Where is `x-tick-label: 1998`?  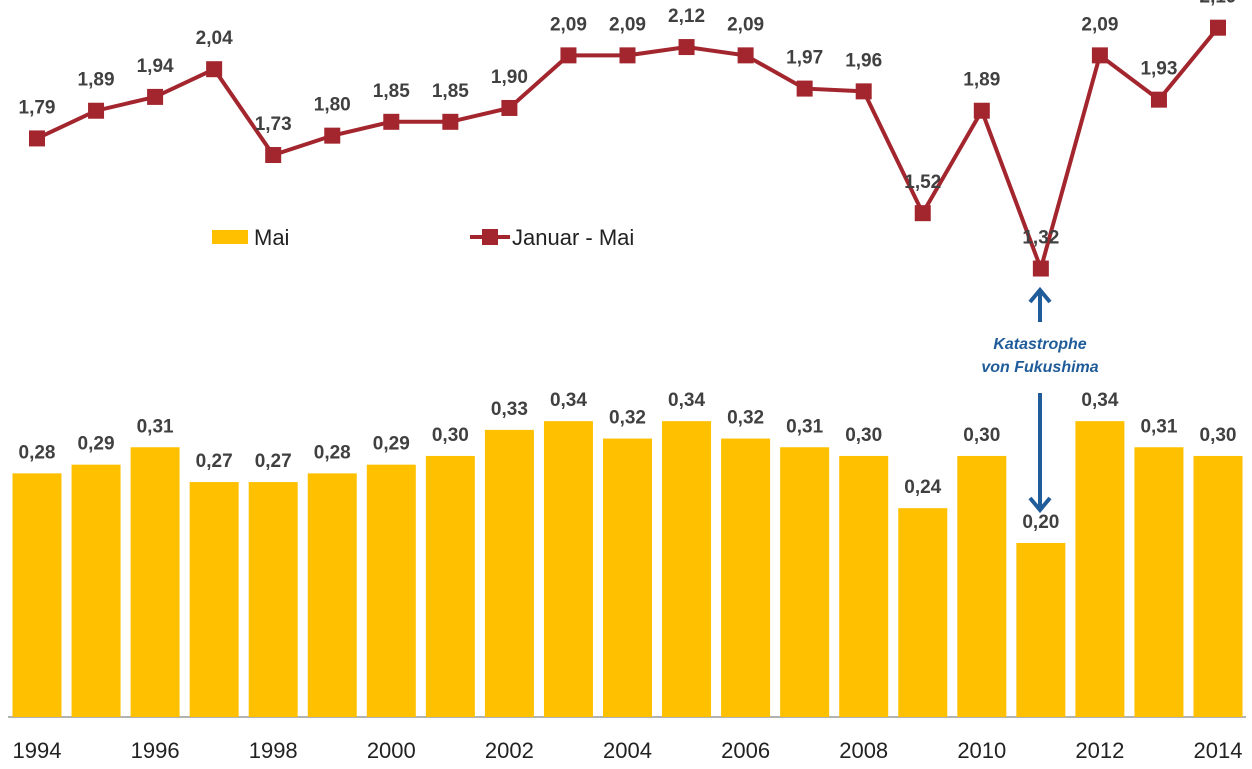 x-tick-label: 1998 is located at coordinates (273, 750).